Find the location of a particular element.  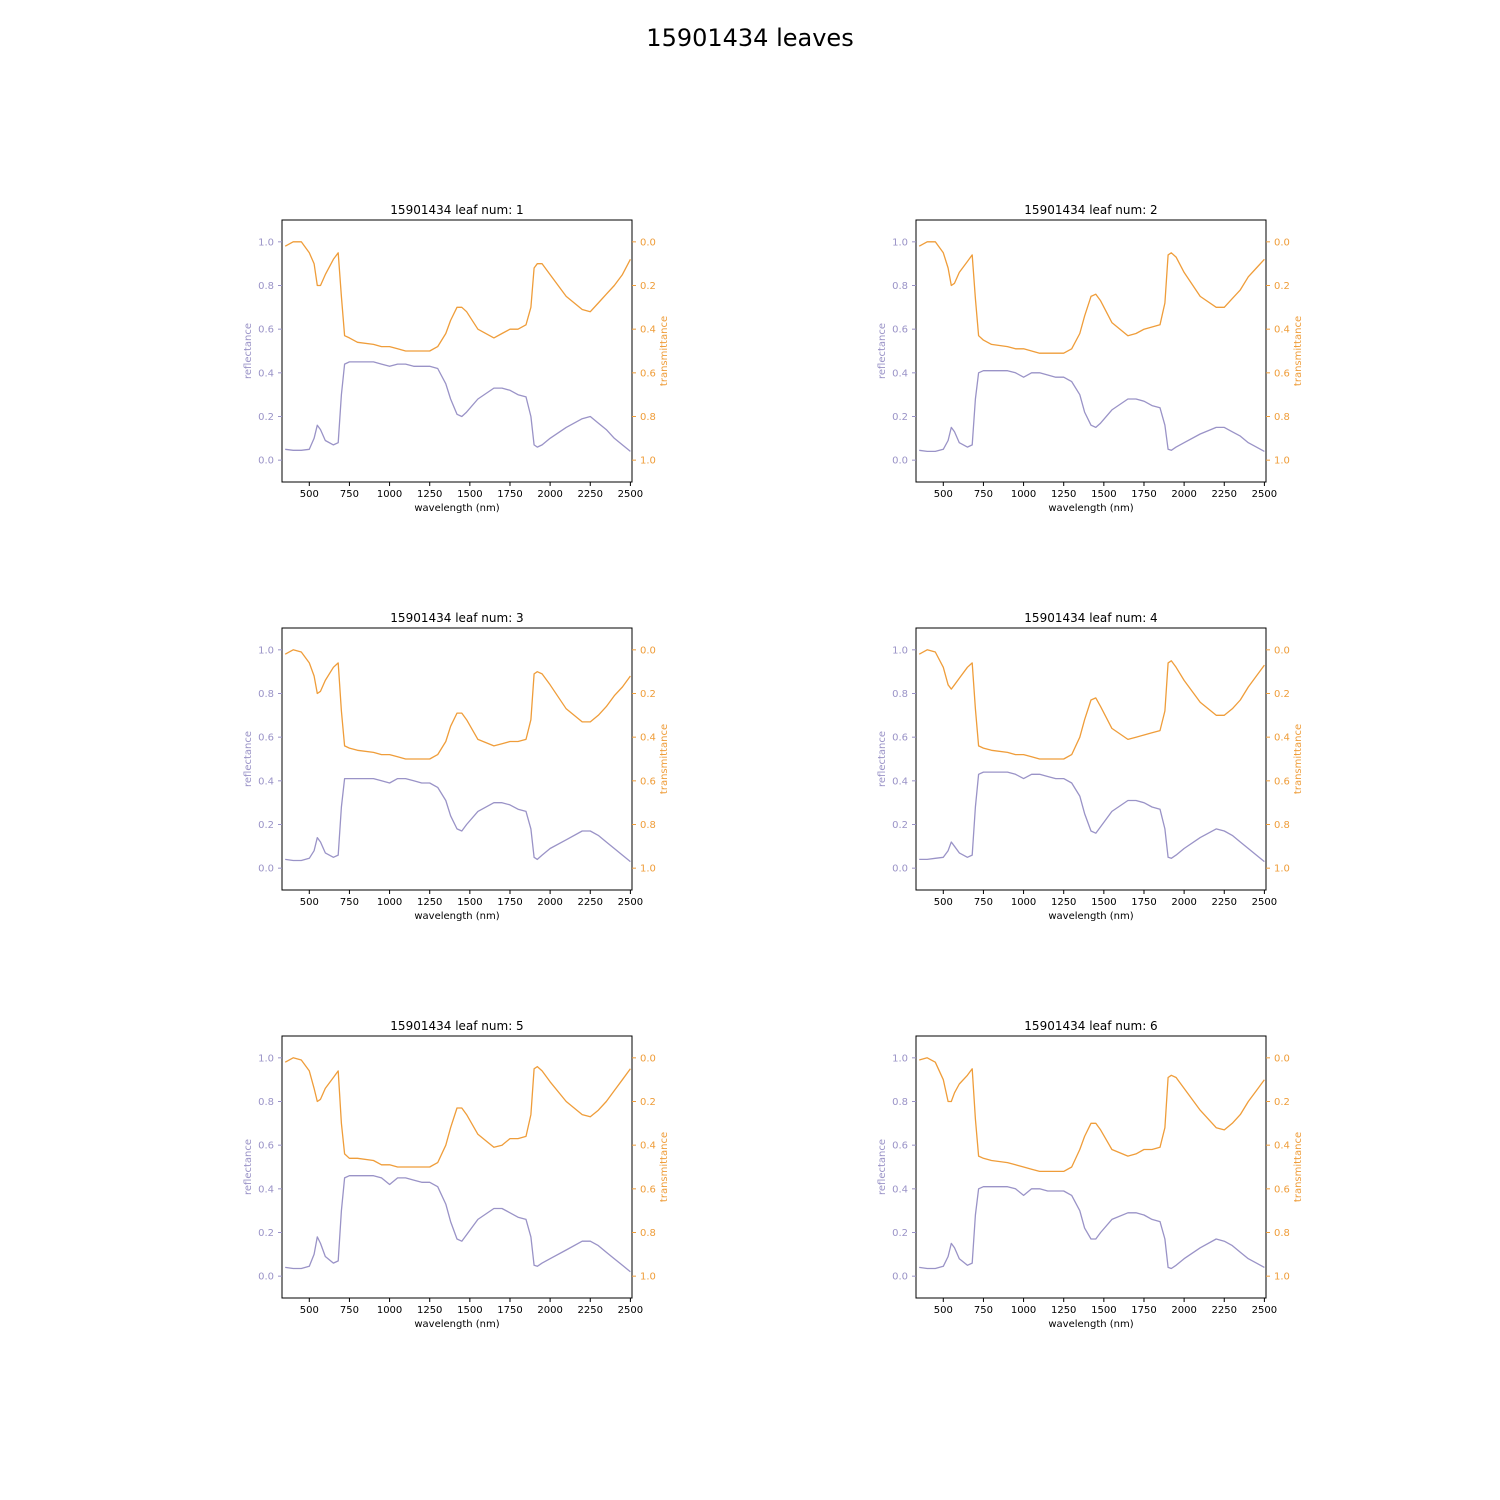

y-tick-label: 0.6 is located at coordinates (900, 738).